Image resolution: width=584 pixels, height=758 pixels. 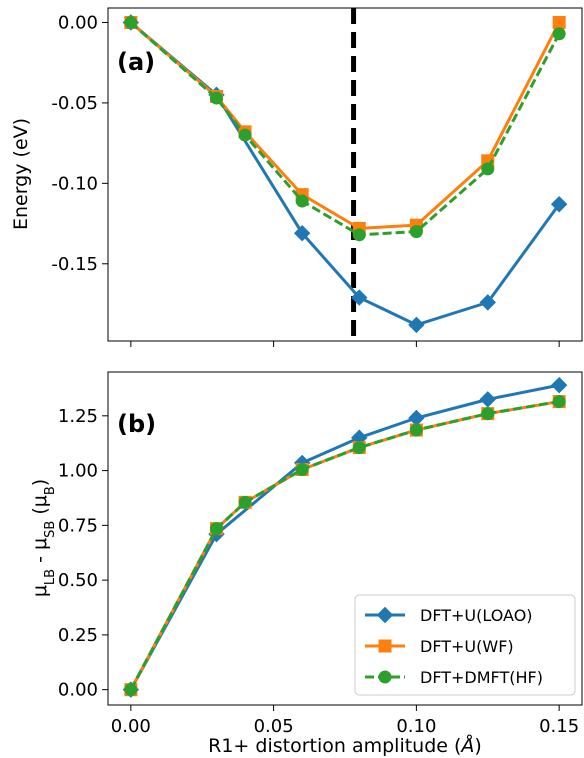 I want to click on panel-b-y-tick-label: 1.25, so click(x=78, y=416).